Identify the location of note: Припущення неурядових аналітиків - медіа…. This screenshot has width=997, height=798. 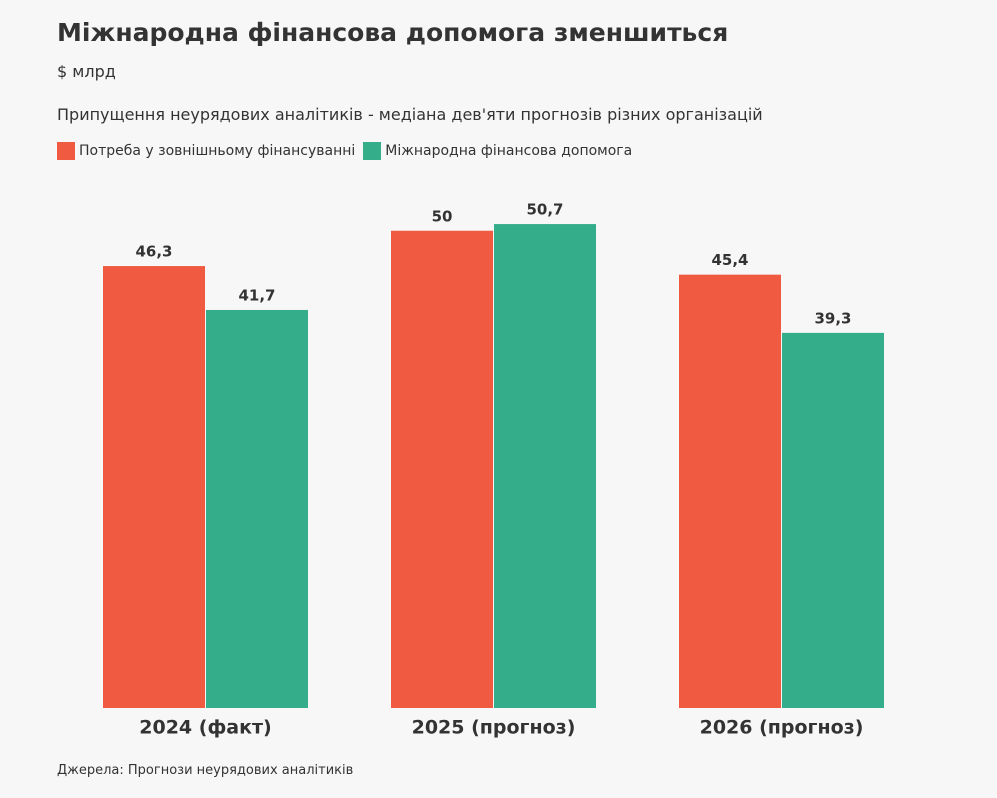
(410, 114).